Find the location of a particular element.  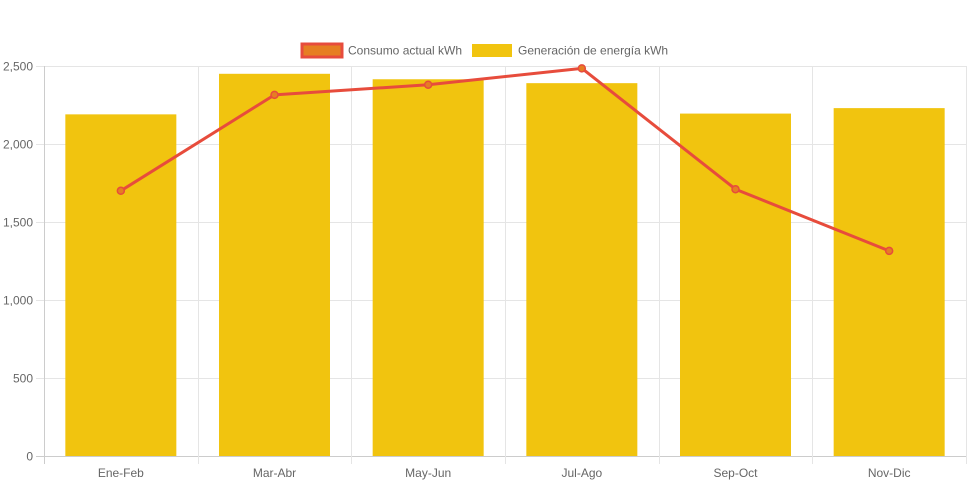

x-tick-label: Mar-Abr is located at coordinates (274, 473).